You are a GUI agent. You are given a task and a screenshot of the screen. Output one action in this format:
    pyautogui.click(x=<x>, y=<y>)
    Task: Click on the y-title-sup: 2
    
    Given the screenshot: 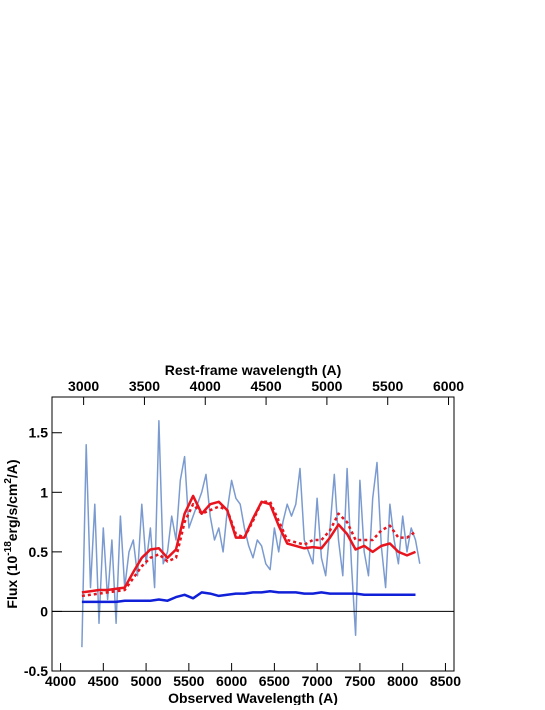 What is the action you would take?
    pyautogui.click(x=8, y=481)
    